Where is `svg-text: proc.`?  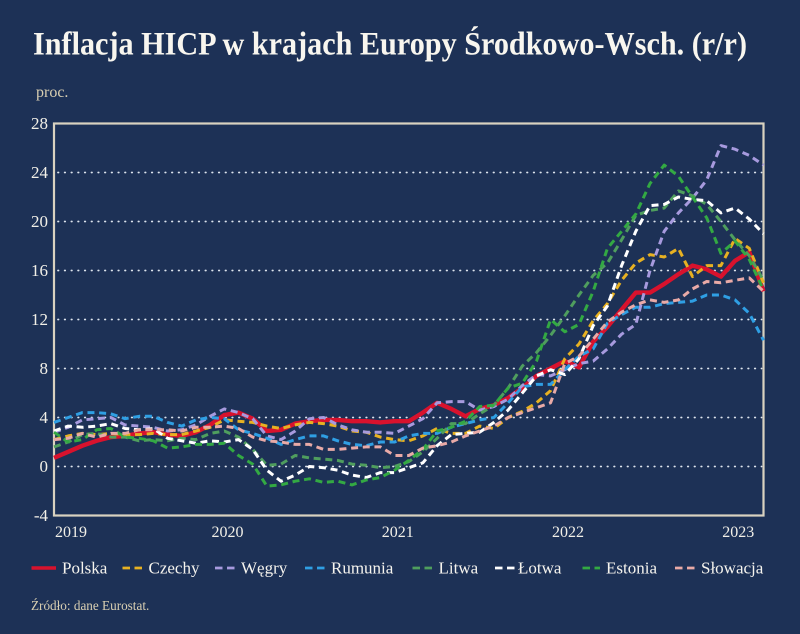
svg-text: proc. is located at coordinates (52, 92).